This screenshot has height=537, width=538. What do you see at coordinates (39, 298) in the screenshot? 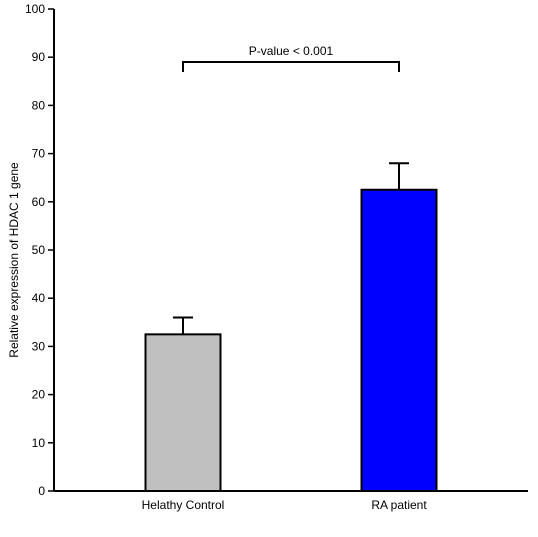
I see `y-tick-label: 40` at bounding box center [39, 298].